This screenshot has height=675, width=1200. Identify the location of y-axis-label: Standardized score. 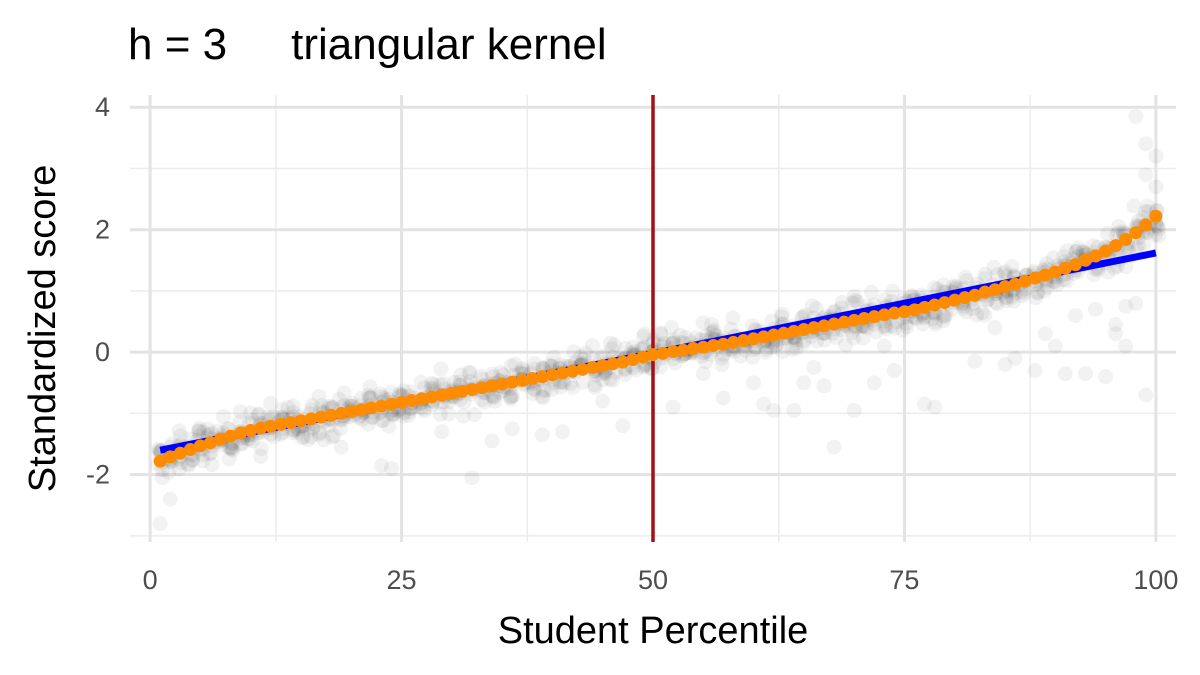
(43, 328).